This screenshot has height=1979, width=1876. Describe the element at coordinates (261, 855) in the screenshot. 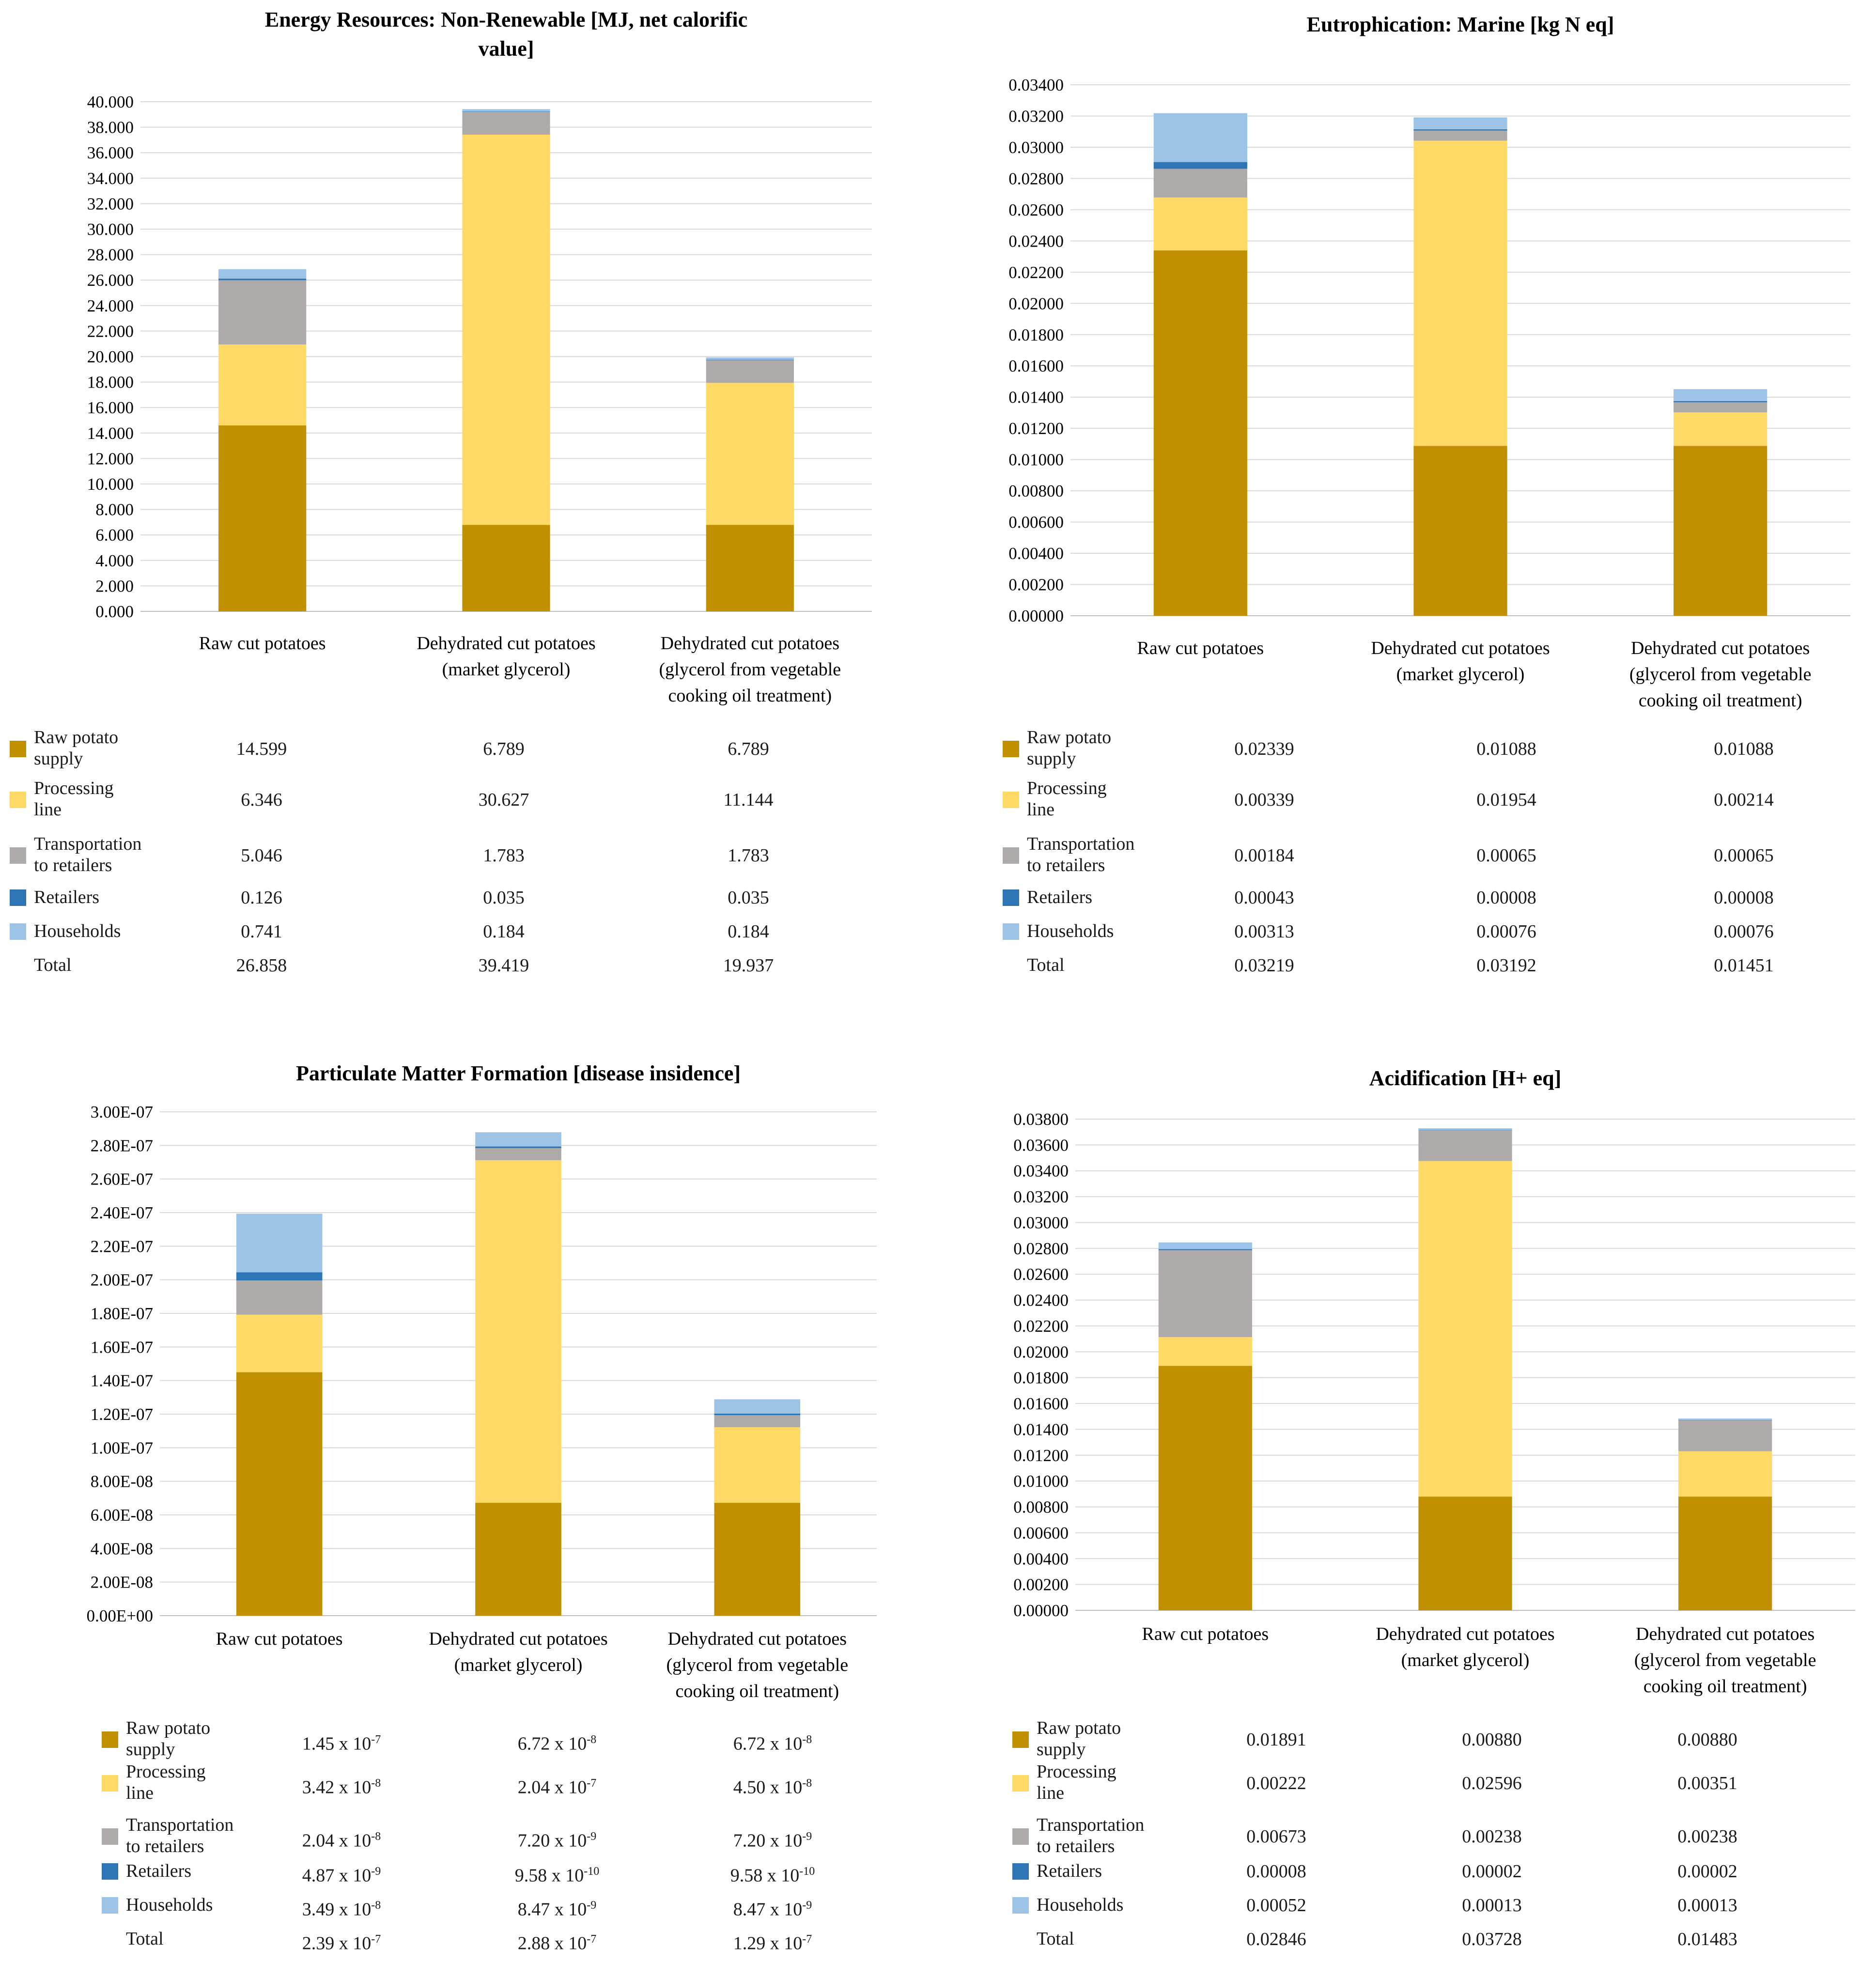

I see `table-value: 5.046` at that location.